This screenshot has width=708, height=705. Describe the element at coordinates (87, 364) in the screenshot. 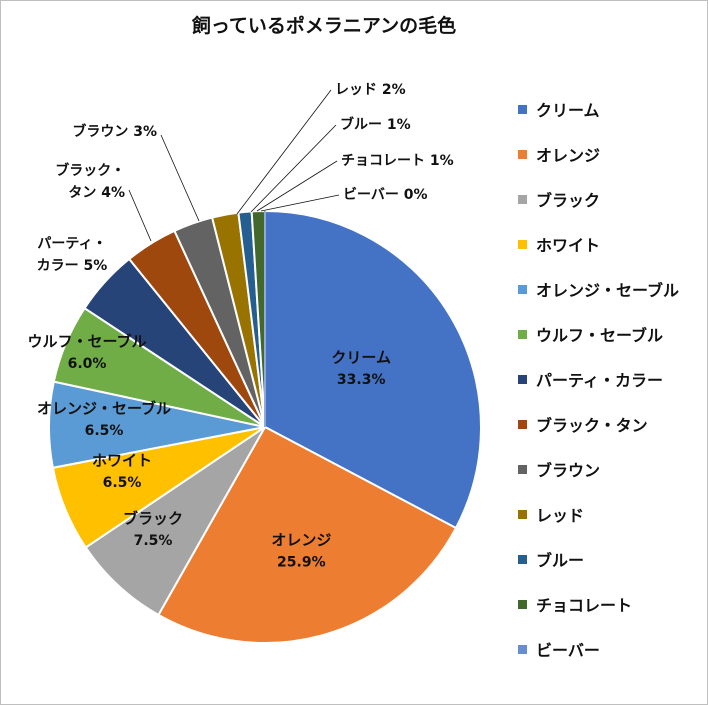

I see `data-label-5: 6.0%` at that location.